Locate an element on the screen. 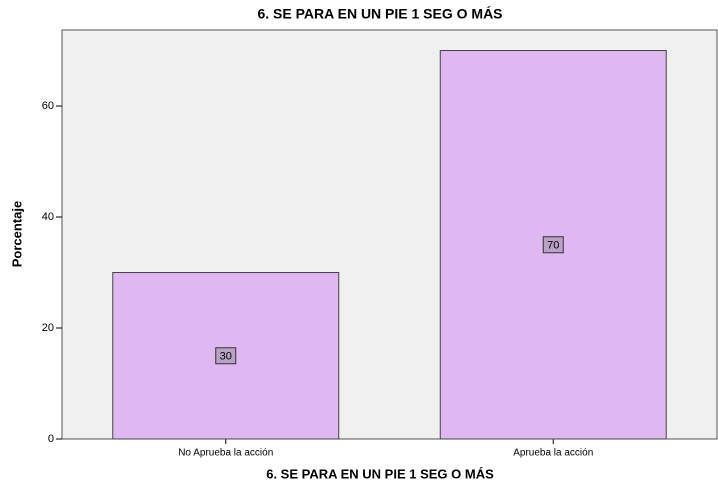 The height and width of the screenshot is (486, 718). y-axis-label: Porcentaje is located at coordinates (16, 234).